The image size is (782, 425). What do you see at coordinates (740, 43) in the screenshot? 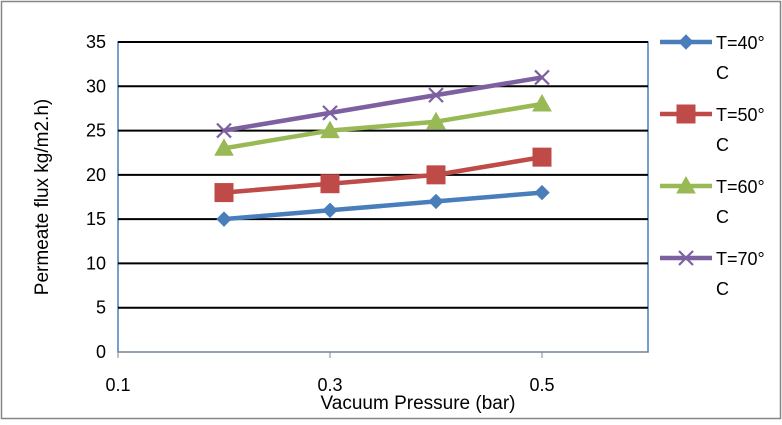
I see `legend-label: T=40°` at bounding box center [740, 43].